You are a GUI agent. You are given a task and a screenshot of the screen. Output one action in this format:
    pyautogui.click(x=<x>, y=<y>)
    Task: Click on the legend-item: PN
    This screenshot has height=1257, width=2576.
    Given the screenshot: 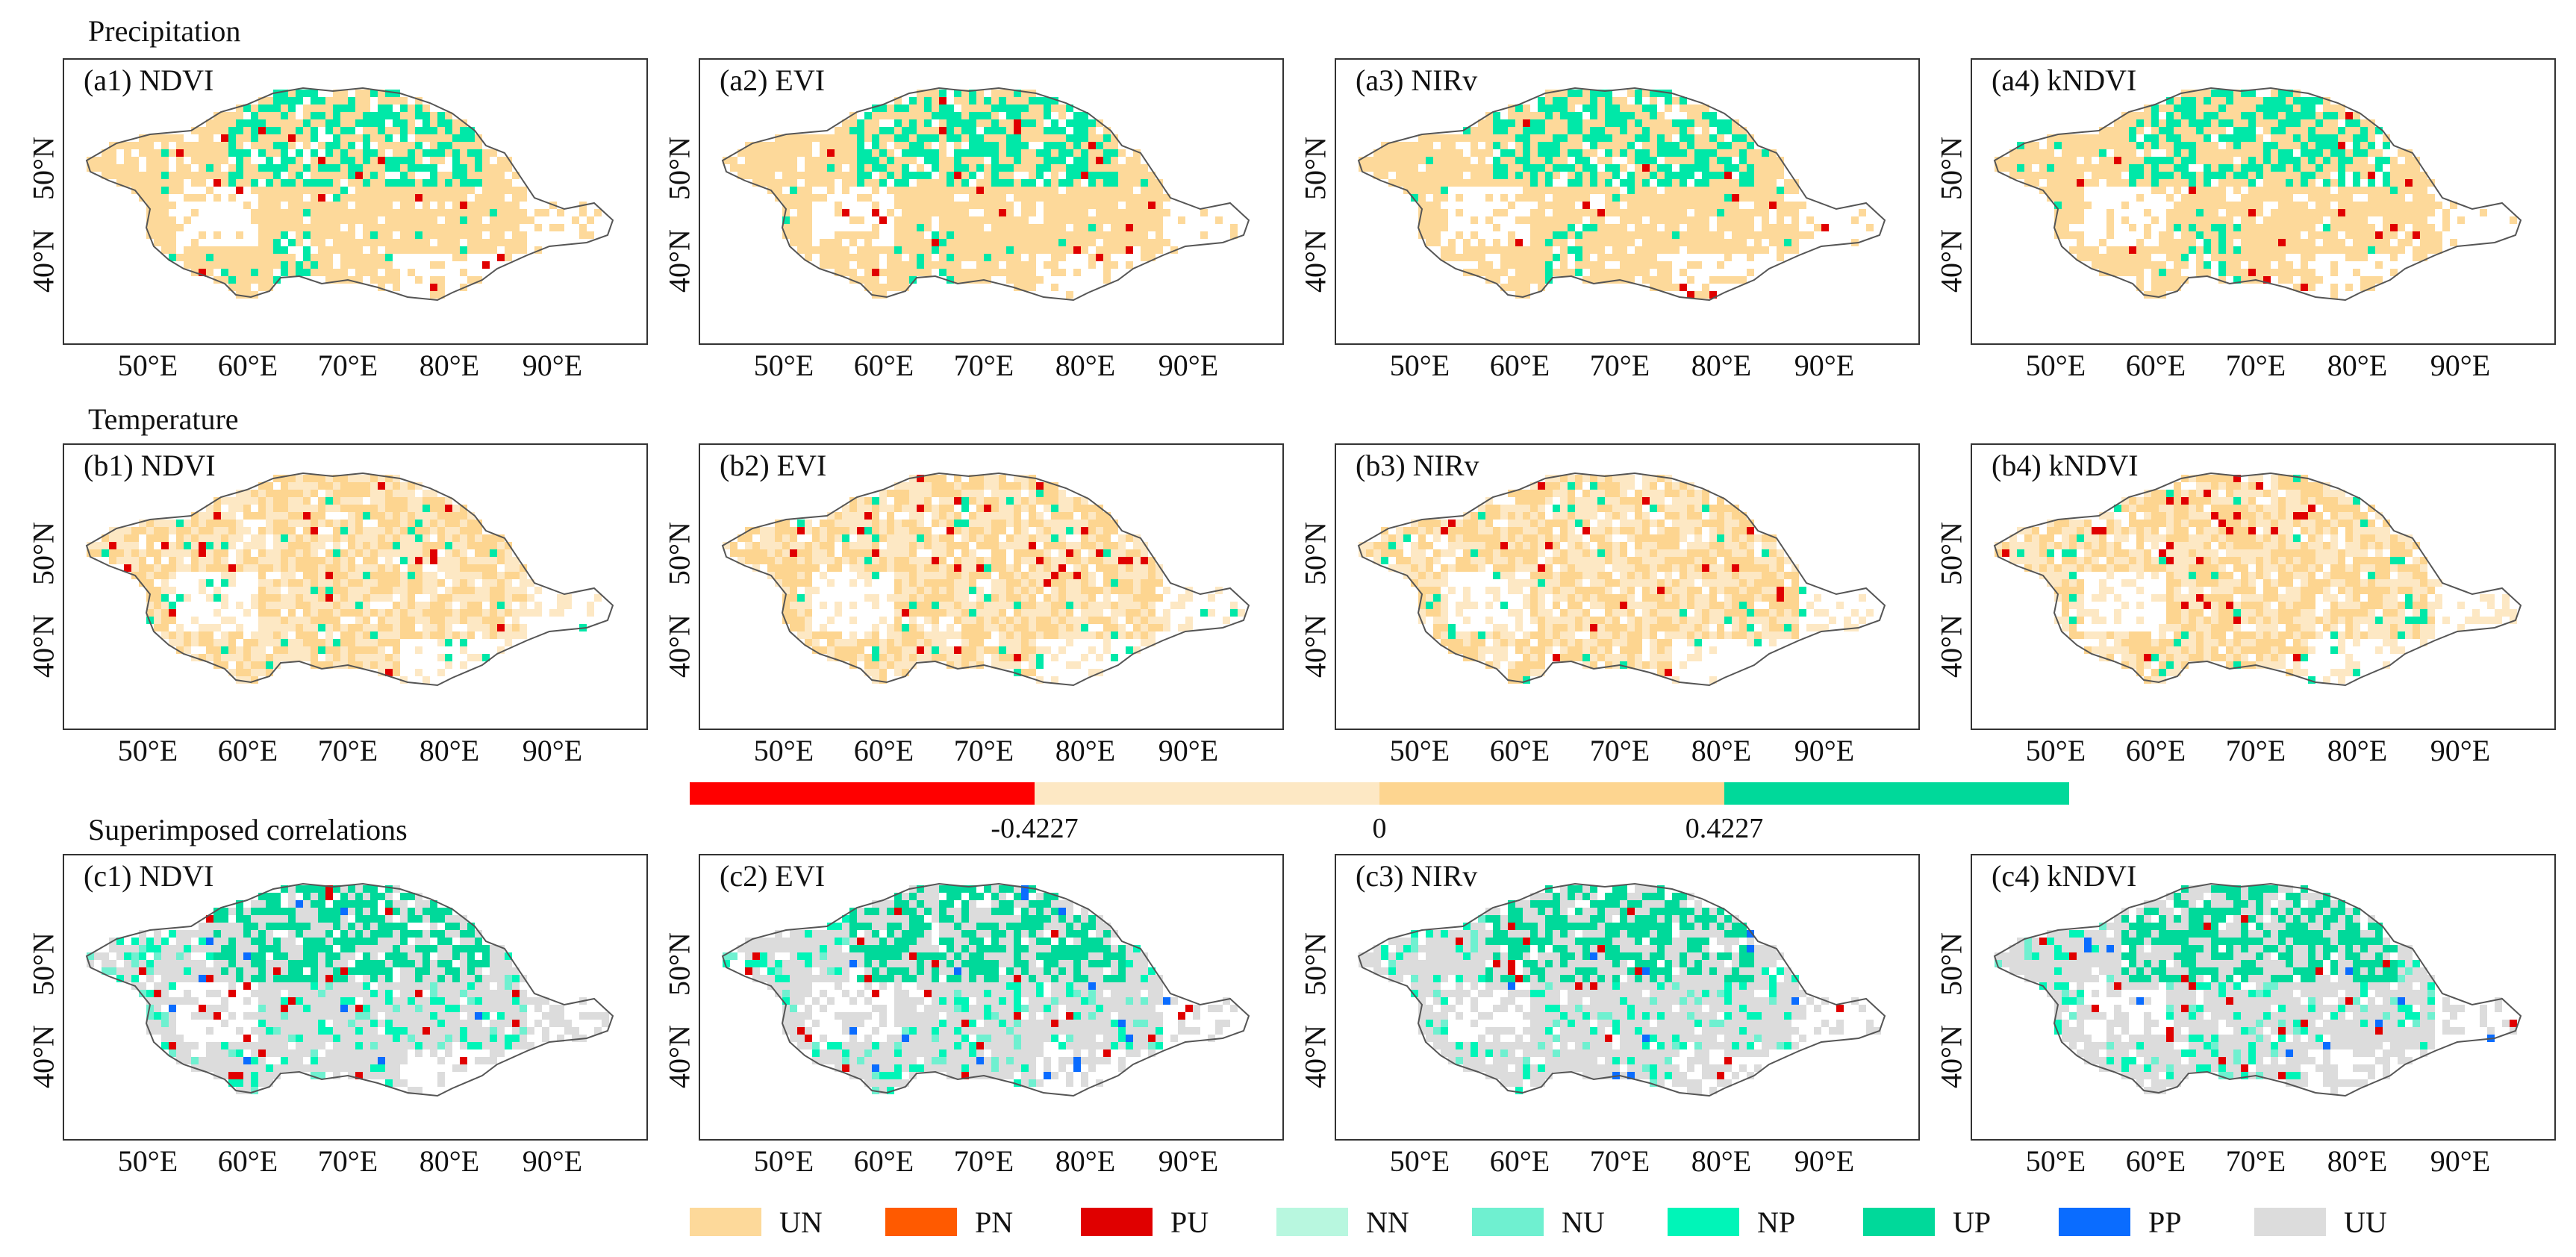 What is the action you would take?
    pyautogui.click(x=978, y=1222)
    